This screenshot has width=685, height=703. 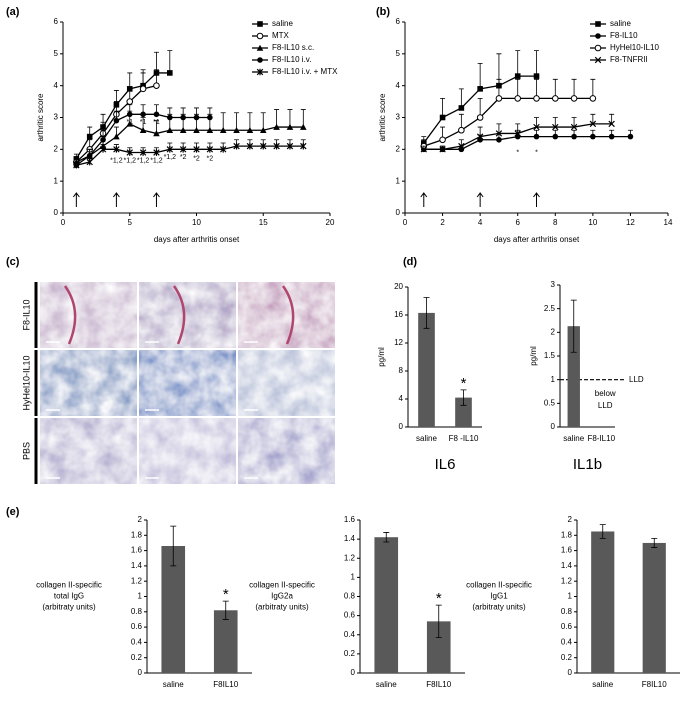 I want to click on legend-label: F8-IL10 s.c., so click(x=293, y=47).